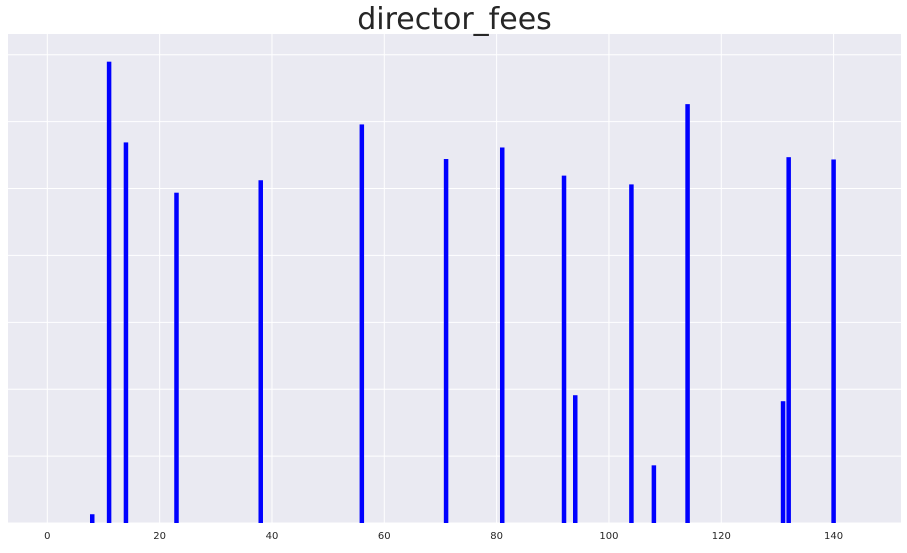  What do you see at coordinates (833, 536) in the screenshot?
I see `x-tick-label: 140` at bounding box center [833, 536].